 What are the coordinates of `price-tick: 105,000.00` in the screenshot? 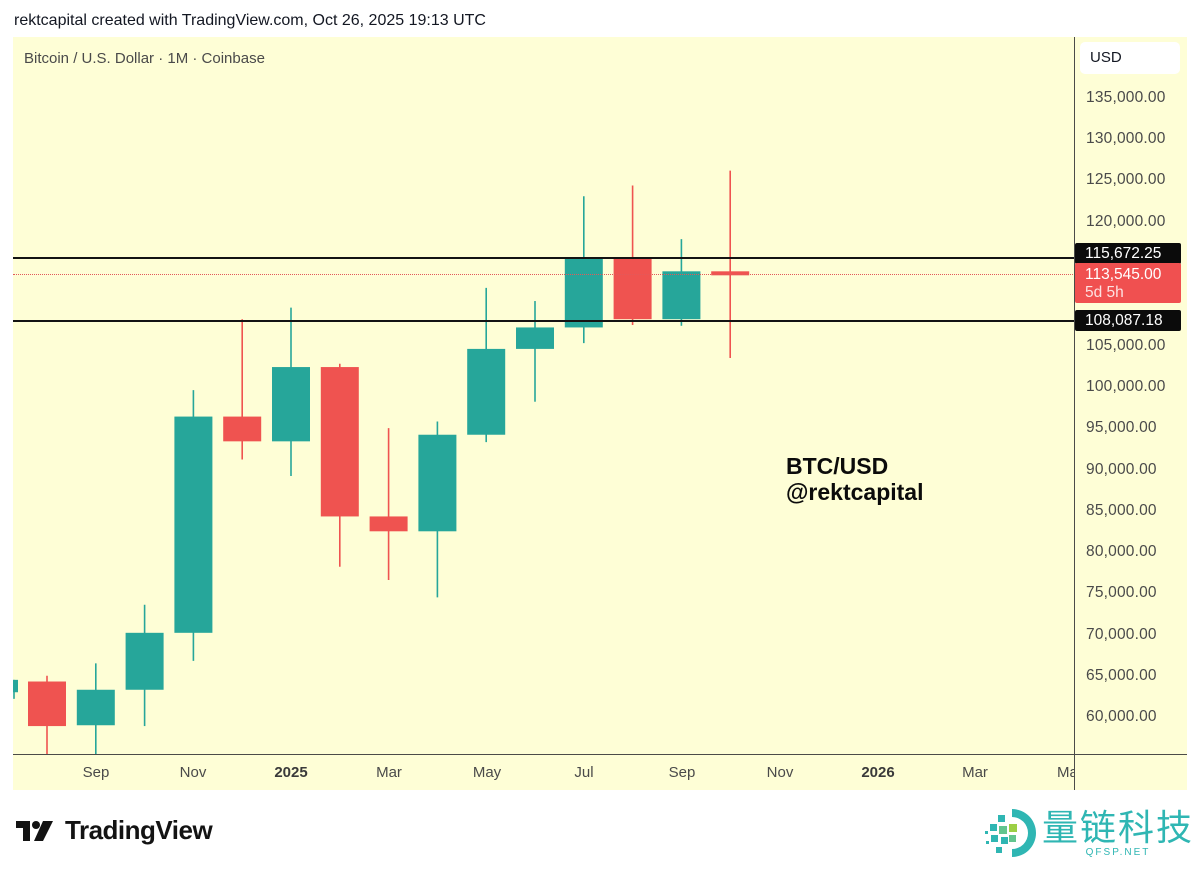 It's located at (1126, 345).